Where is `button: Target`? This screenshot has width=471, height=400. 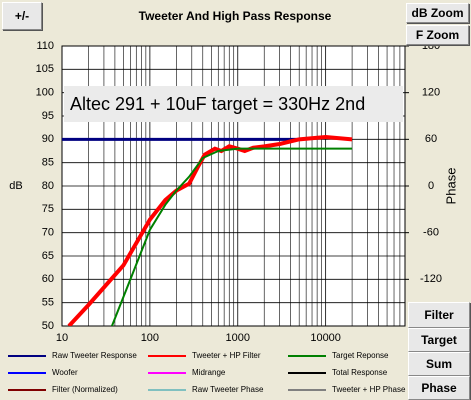
button: Target is located at coordinates (439, 340).